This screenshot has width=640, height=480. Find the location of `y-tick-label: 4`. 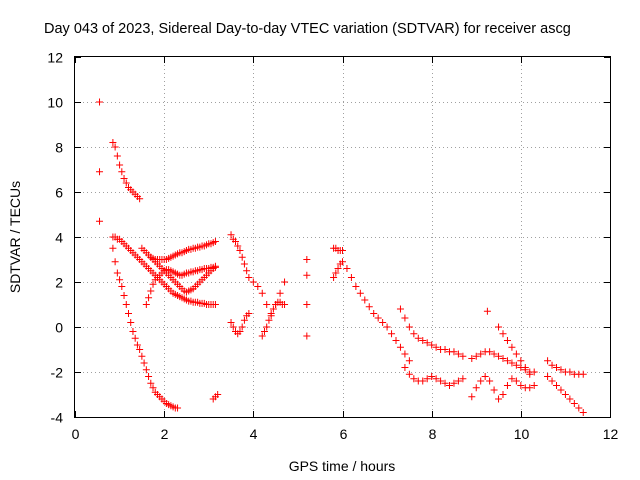

y-tick-label: 4 is located at coordinates (59, 238).